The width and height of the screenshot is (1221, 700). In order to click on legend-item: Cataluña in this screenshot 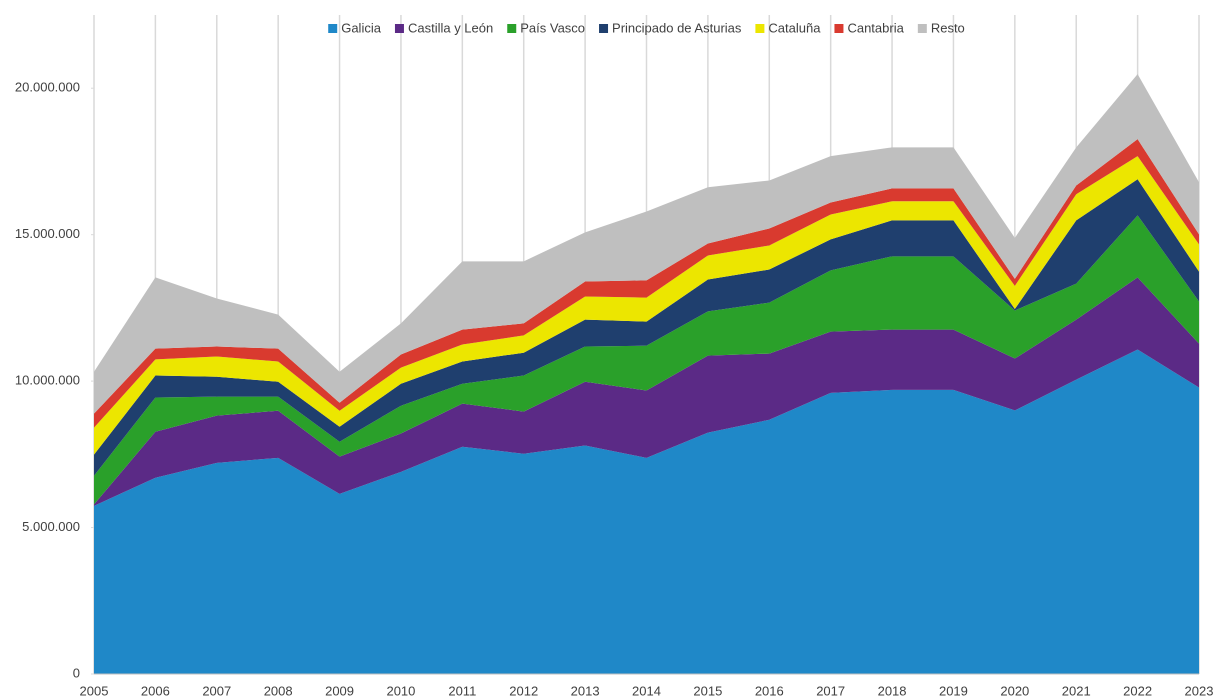, I will do `click(788, 27)`.